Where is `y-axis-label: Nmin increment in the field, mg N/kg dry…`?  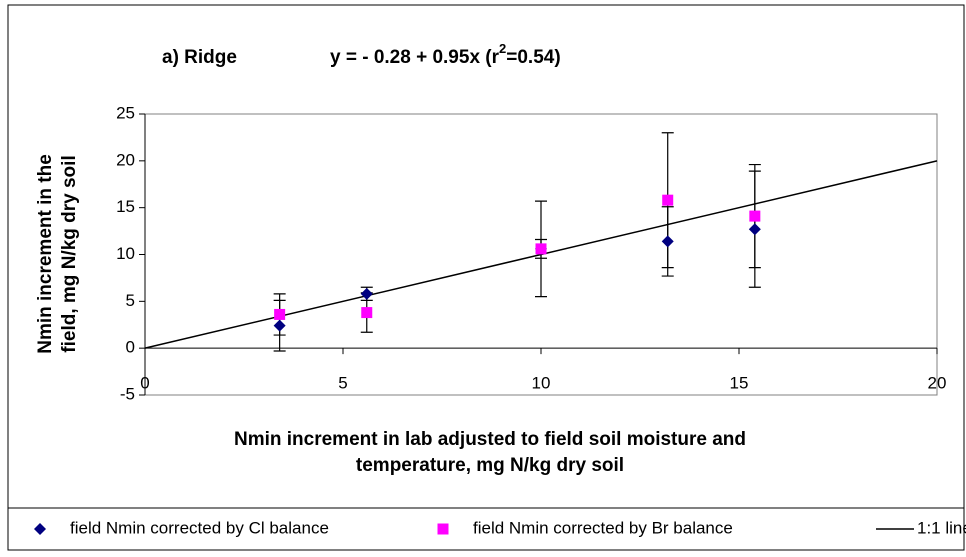 y-axis-label: Nmin increment in the field, mg N/kg dry… is located at coordinates (57, 254).